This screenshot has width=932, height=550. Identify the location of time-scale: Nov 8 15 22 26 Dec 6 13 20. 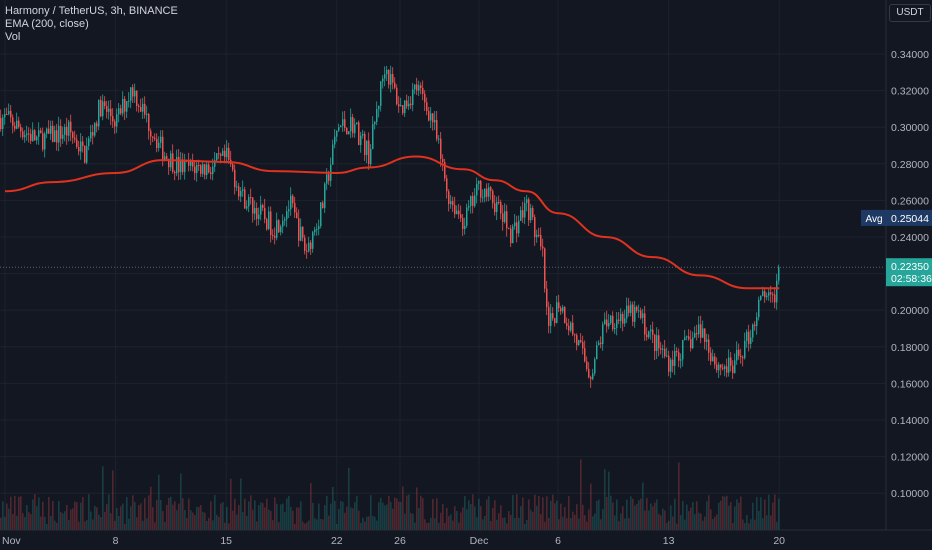
(466, 538).